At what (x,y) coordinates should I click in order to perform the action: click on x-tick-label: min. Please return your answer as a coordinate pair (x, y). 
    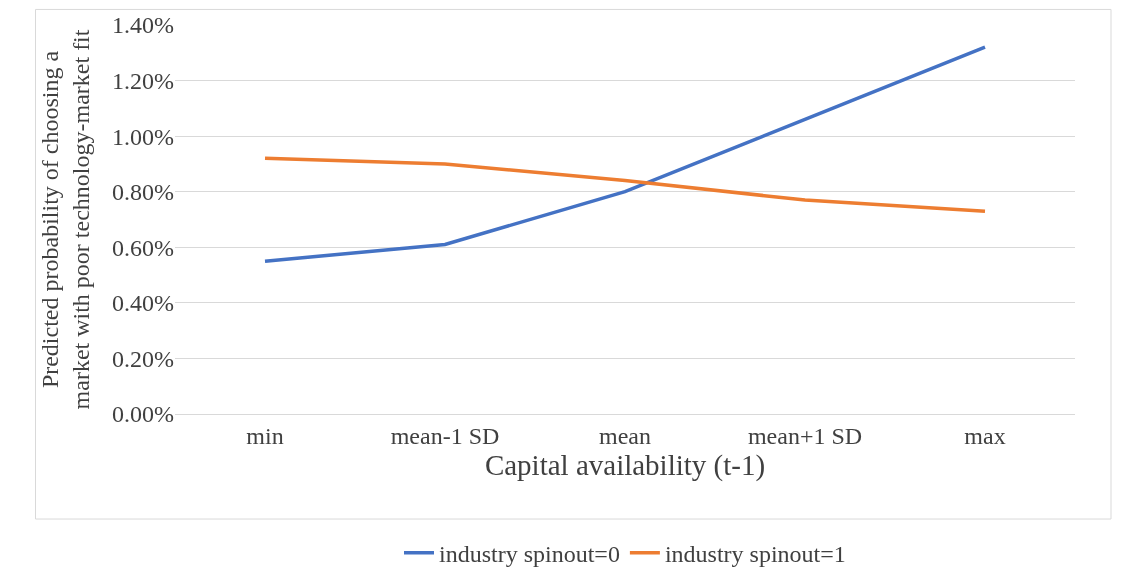
    Looking at the image, I should click on (265, 435).